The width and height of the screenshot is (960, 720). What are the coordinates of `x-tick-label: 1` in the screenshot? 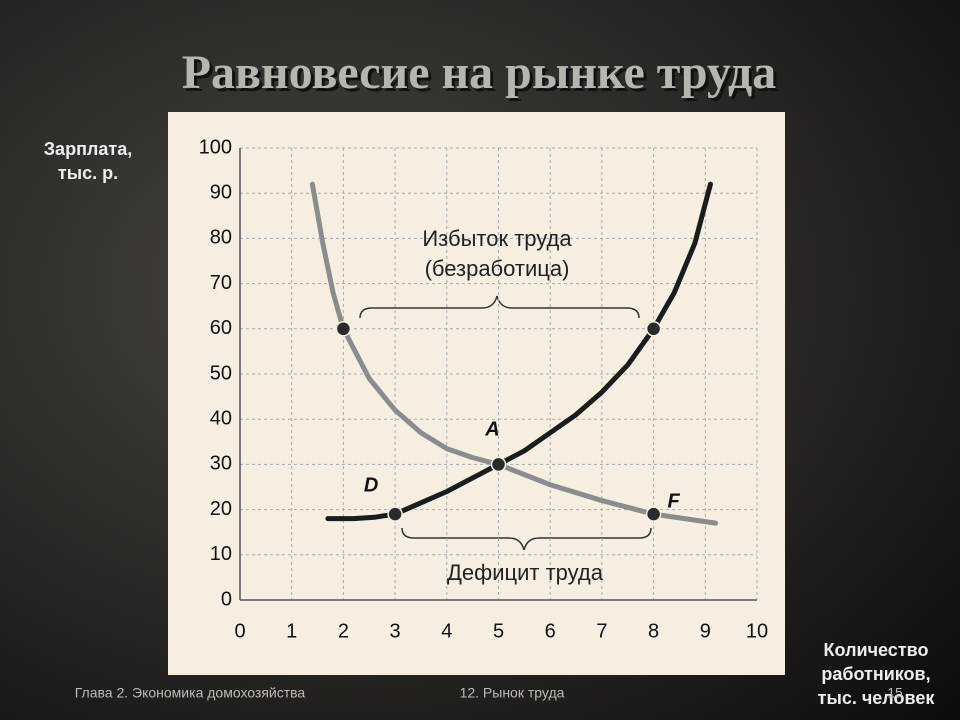 It's located at (291, 631).